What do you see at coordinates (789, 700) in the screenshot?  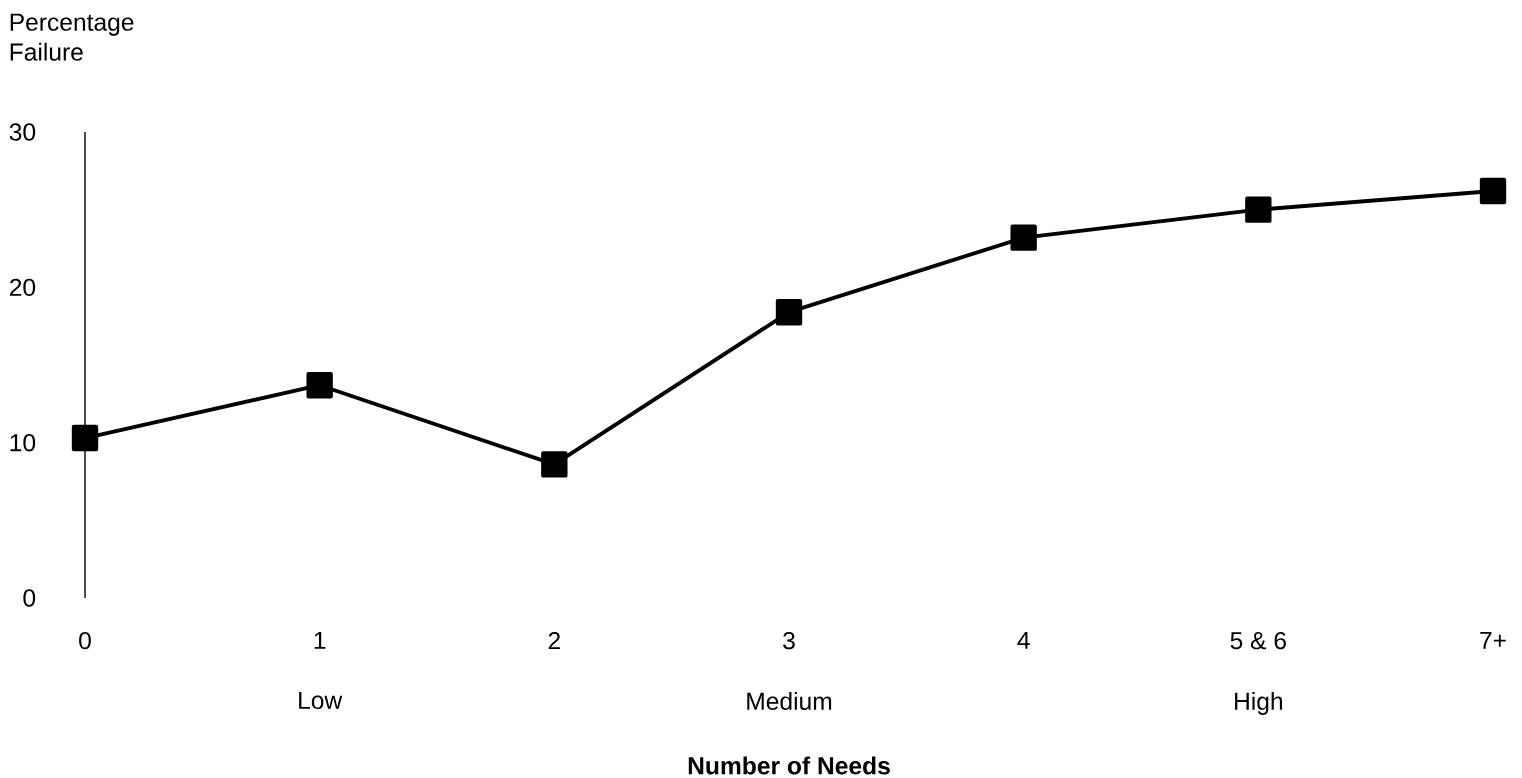 I see `text: Medium` at bounding box center [789, 700].